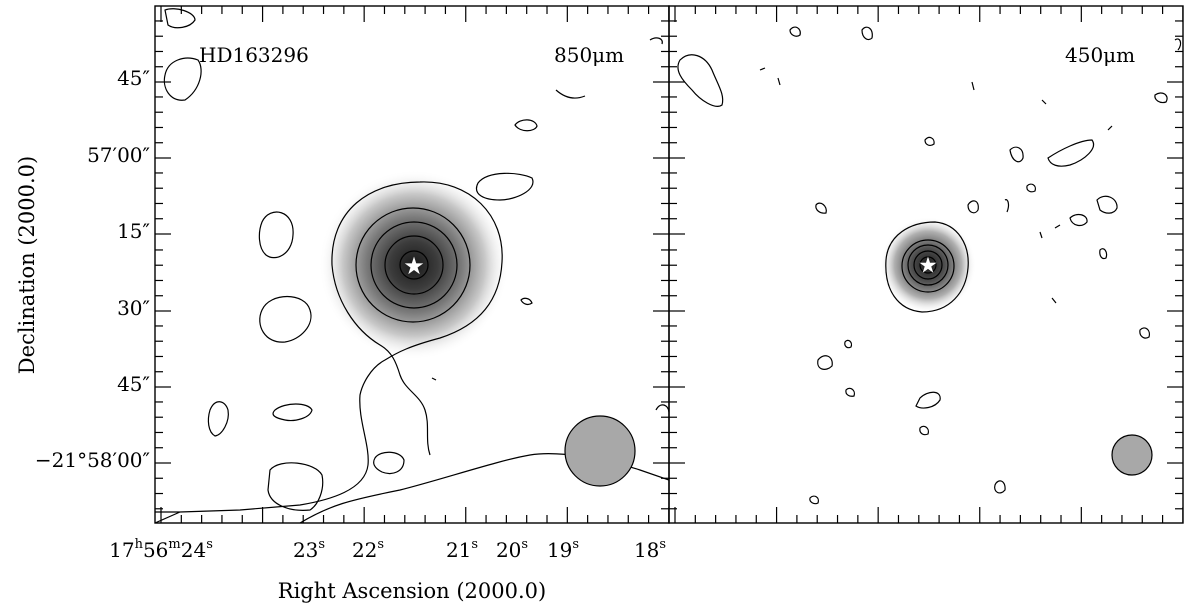 The width and height of the screenshot is (1188, 608). I want to click on wavelength-label-450: 450μm, so click(1100, 55).